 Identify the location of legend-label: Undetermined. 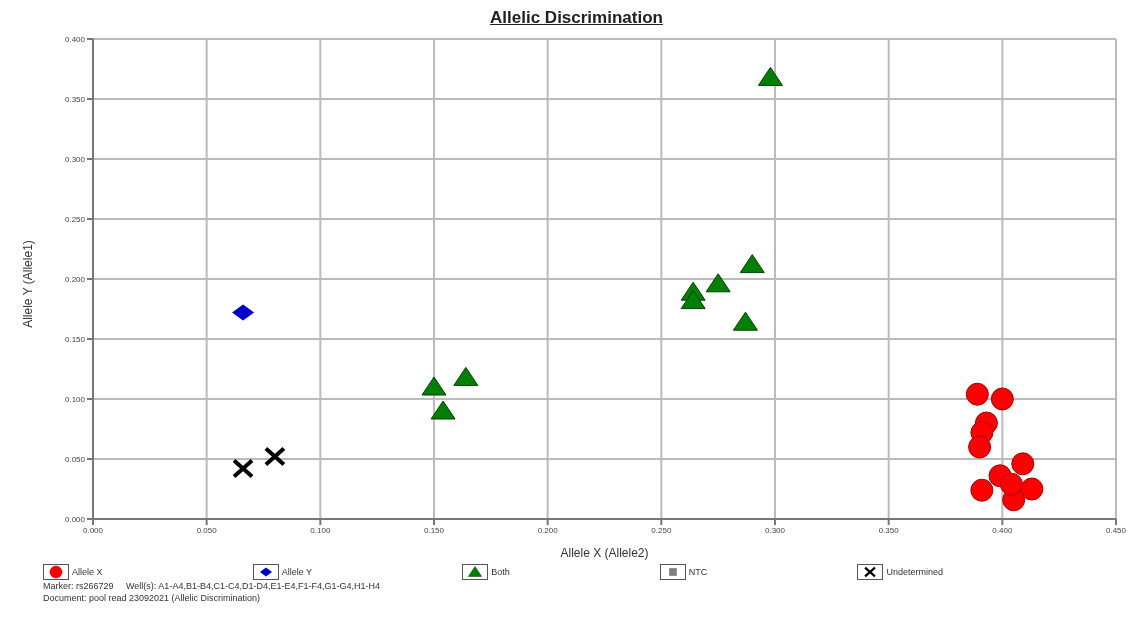
(914, 572).